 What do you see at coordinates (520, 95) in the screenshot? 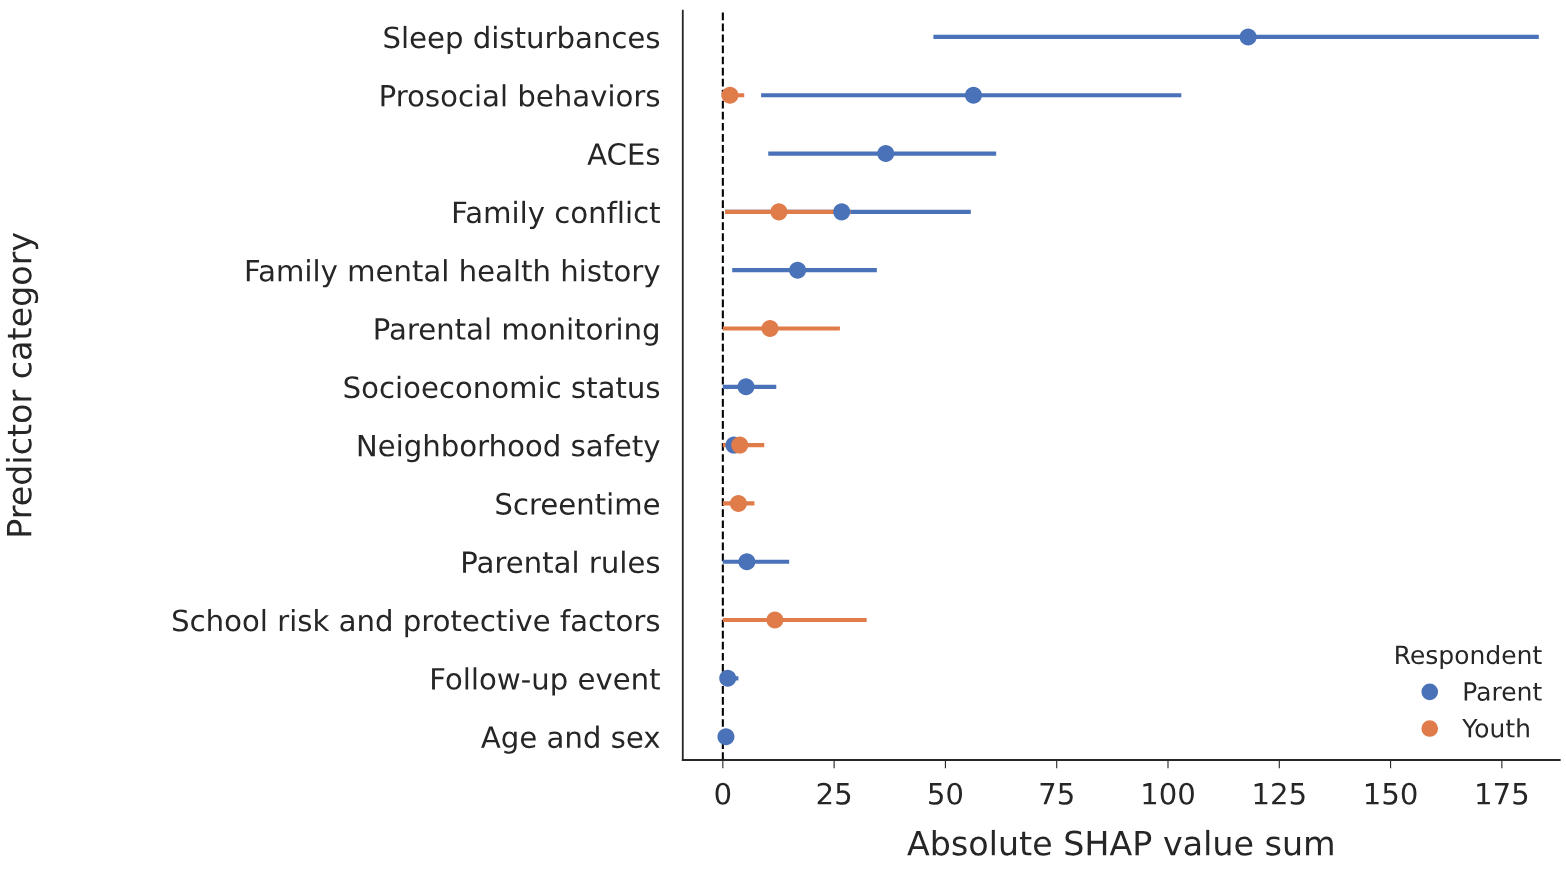
I see `y-tick-label: Prosocial behaviors` at bounding box center [520, 95].